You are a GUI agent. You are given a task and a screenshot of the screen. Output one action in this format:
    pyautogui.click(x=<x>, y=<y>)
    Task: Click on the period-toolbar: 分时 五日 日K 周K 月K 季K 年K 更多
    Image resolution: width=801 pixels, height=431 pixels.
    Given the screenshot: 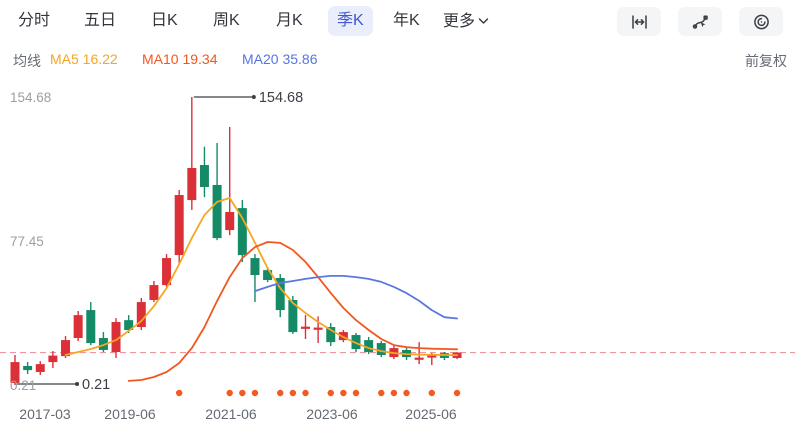 What is the action you would take?
    pyautogui.click(x=400, y=21)
    